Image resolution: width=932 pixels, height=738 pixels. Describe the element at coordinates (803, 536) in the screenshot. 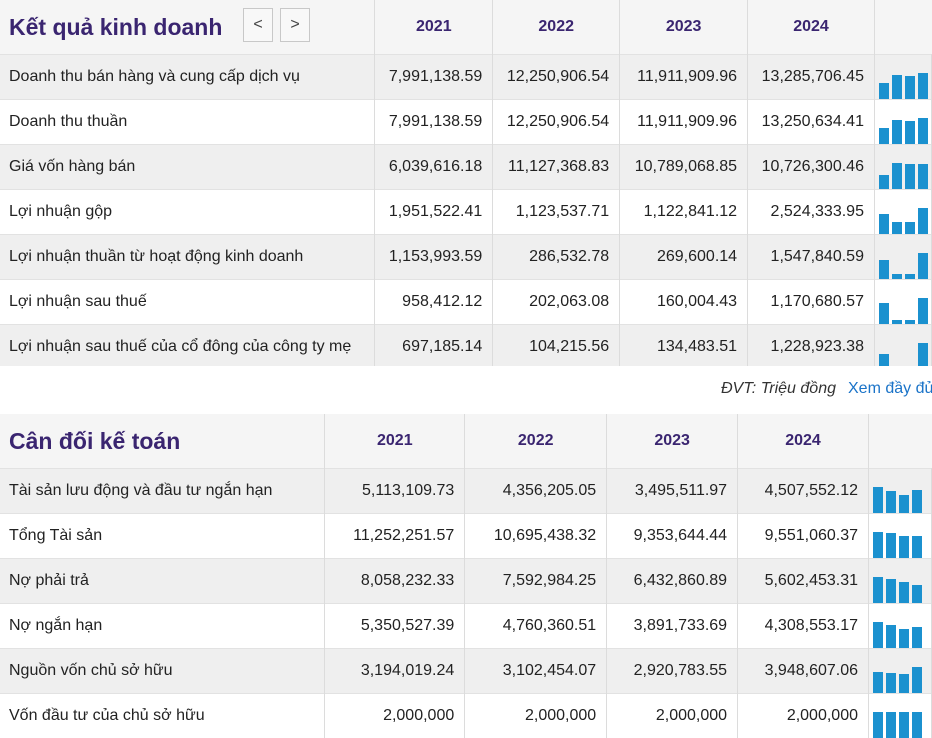

I see `value-cell: 9,551,060.37` at that location.